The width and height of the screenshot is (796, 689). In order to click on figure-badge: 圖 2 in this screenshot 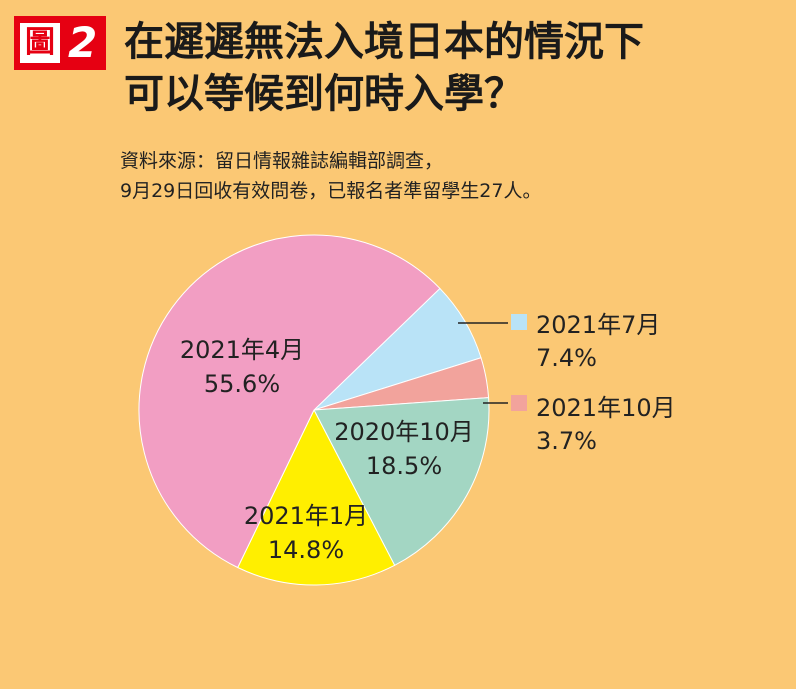, I will do `click(60, 43)`.